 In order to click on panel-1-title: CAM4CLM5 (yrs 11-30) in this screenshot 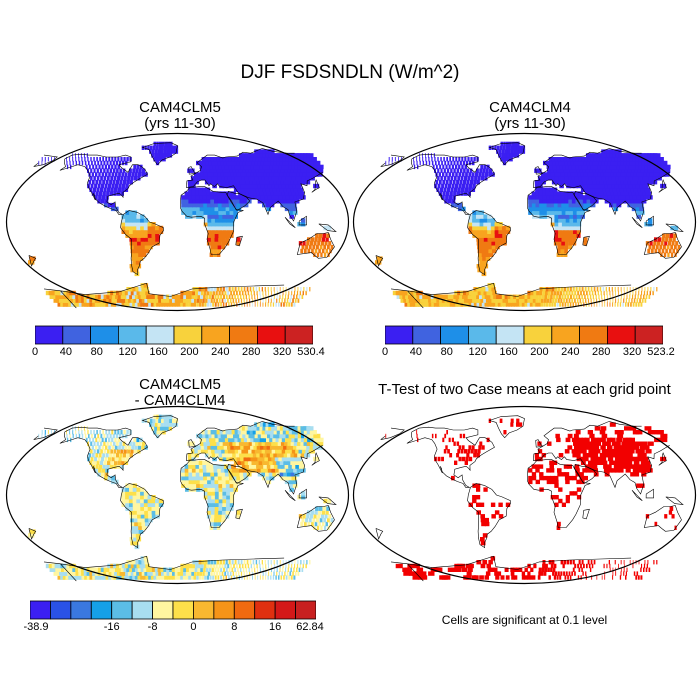, I will do `click(180, 116)`.